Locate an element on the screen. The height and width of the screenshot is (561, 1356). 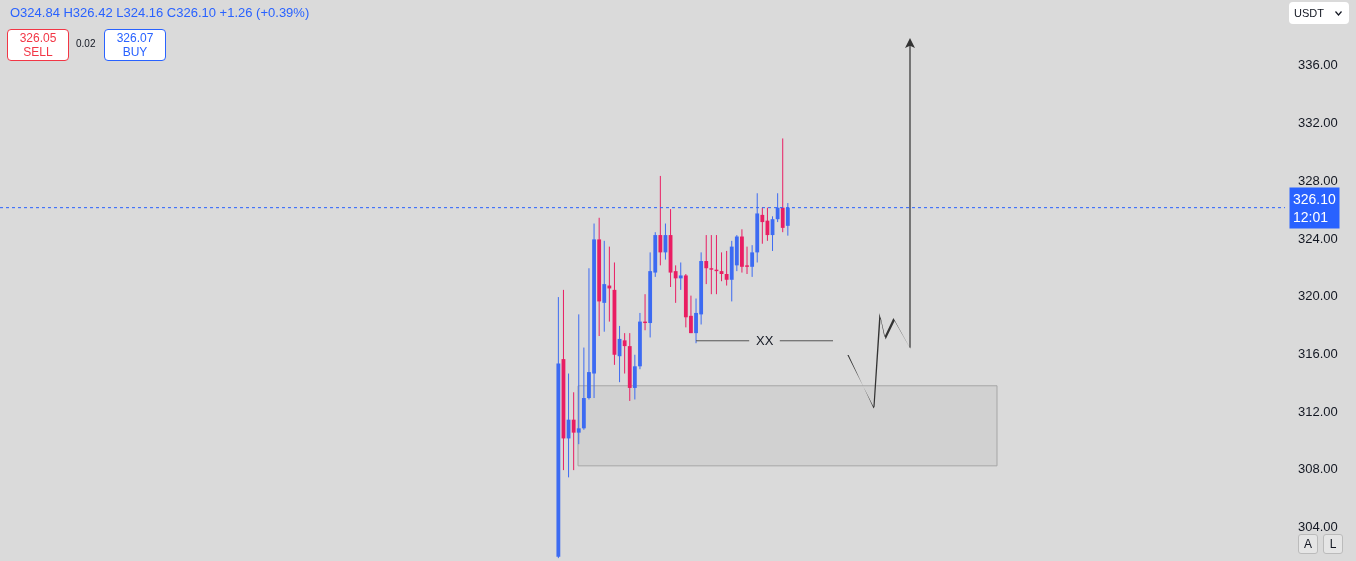
annotation: 326.05 is located at coordinates (38, 38).